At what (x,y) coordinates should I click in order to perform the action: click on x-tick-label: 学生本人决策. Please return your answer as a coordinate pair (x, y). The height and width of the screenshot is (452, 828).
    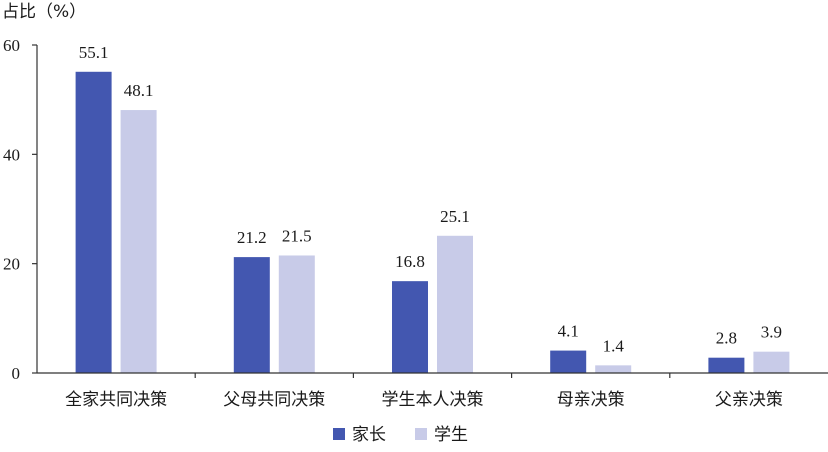
    Looking at the image, I should click on (433, 400).